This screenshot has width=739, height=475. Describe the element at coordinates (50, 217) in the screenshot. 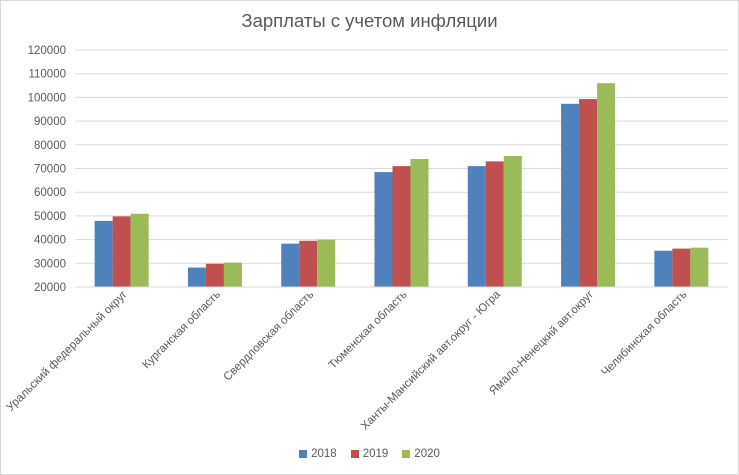

I see `y-tick-label: 50000` at that location.